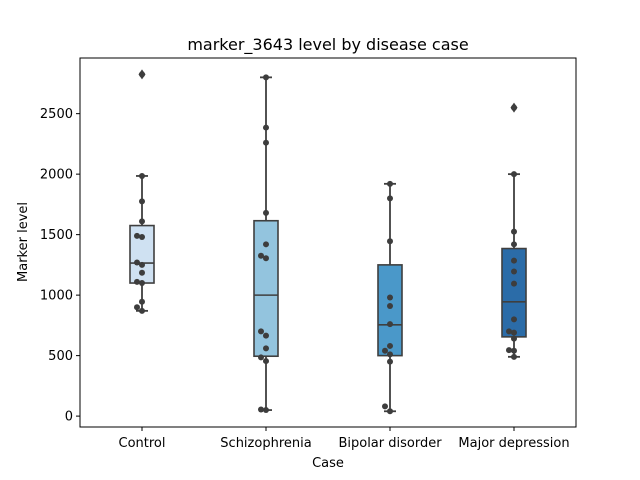 This screenshot has height=480, width=640. Describe the element at coordinates (56, 296) in the screenshot. I see `y-tick-label: 1000` at that location.